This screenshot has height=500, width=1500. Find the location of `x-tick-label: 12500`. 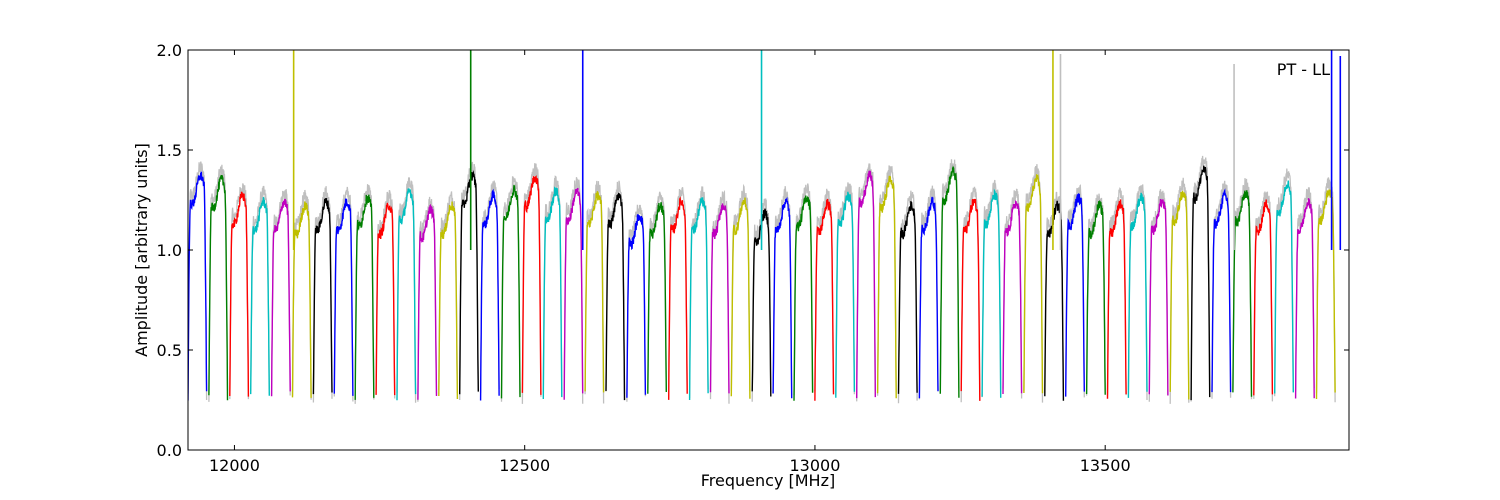

x-tick-label: 12500 is located at coordinates (524, 465).